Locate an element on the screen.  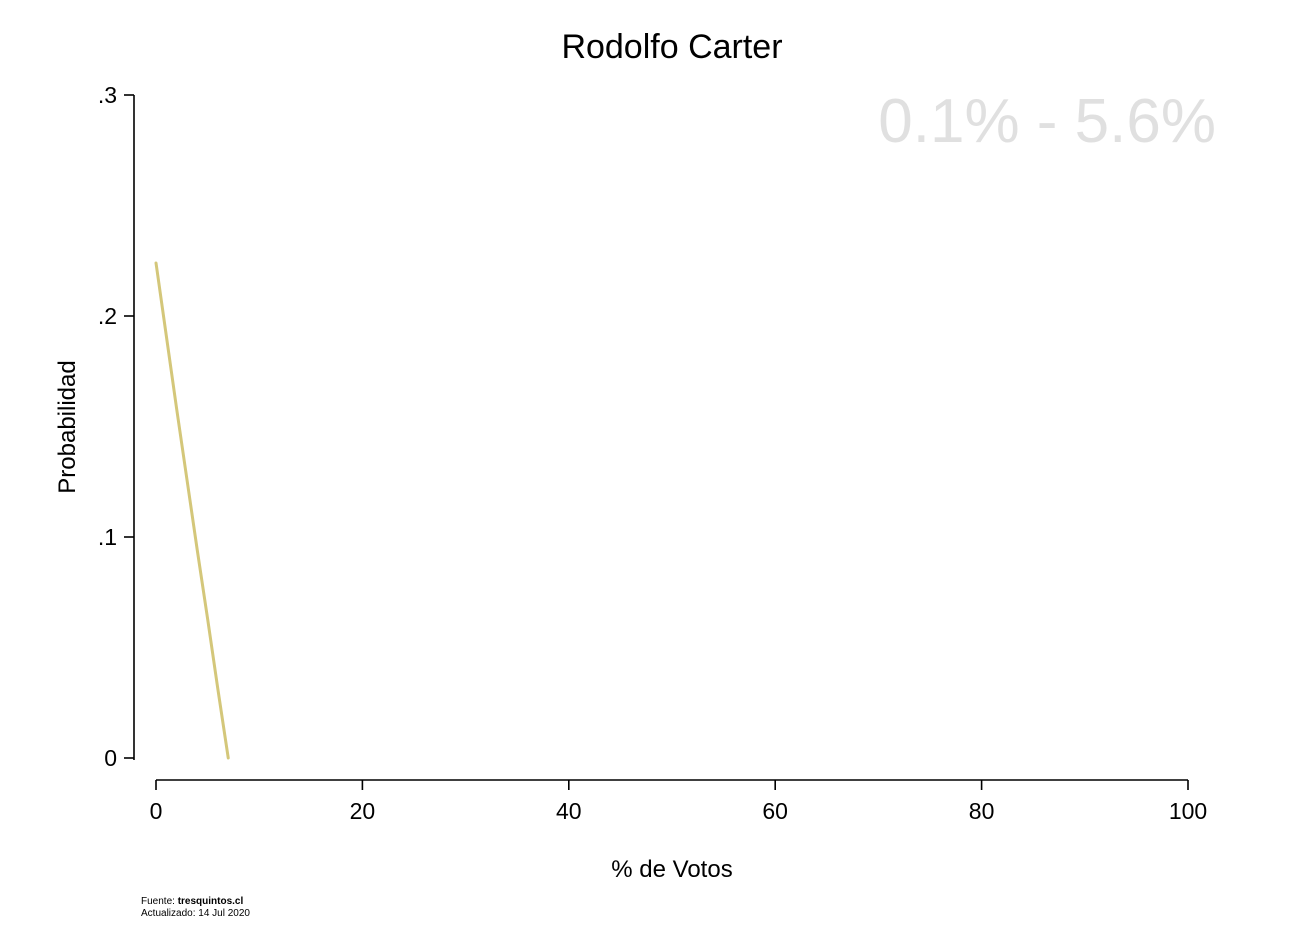
x-tick-label: 20 is located at coordinates (363, 811).